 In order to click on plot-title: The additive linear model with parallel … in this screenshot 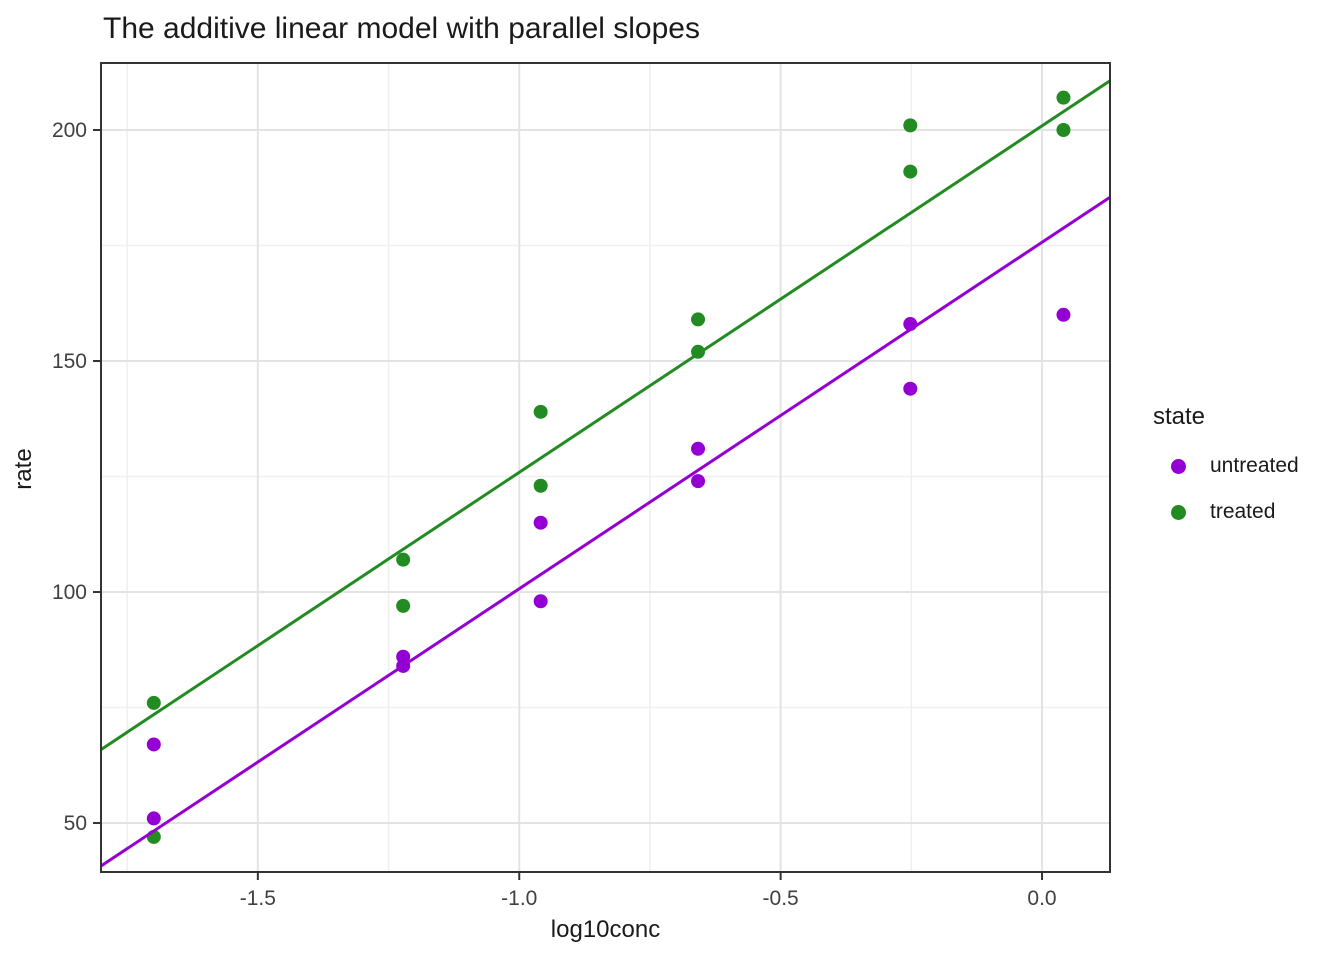, I will do `click(401, 28)`.